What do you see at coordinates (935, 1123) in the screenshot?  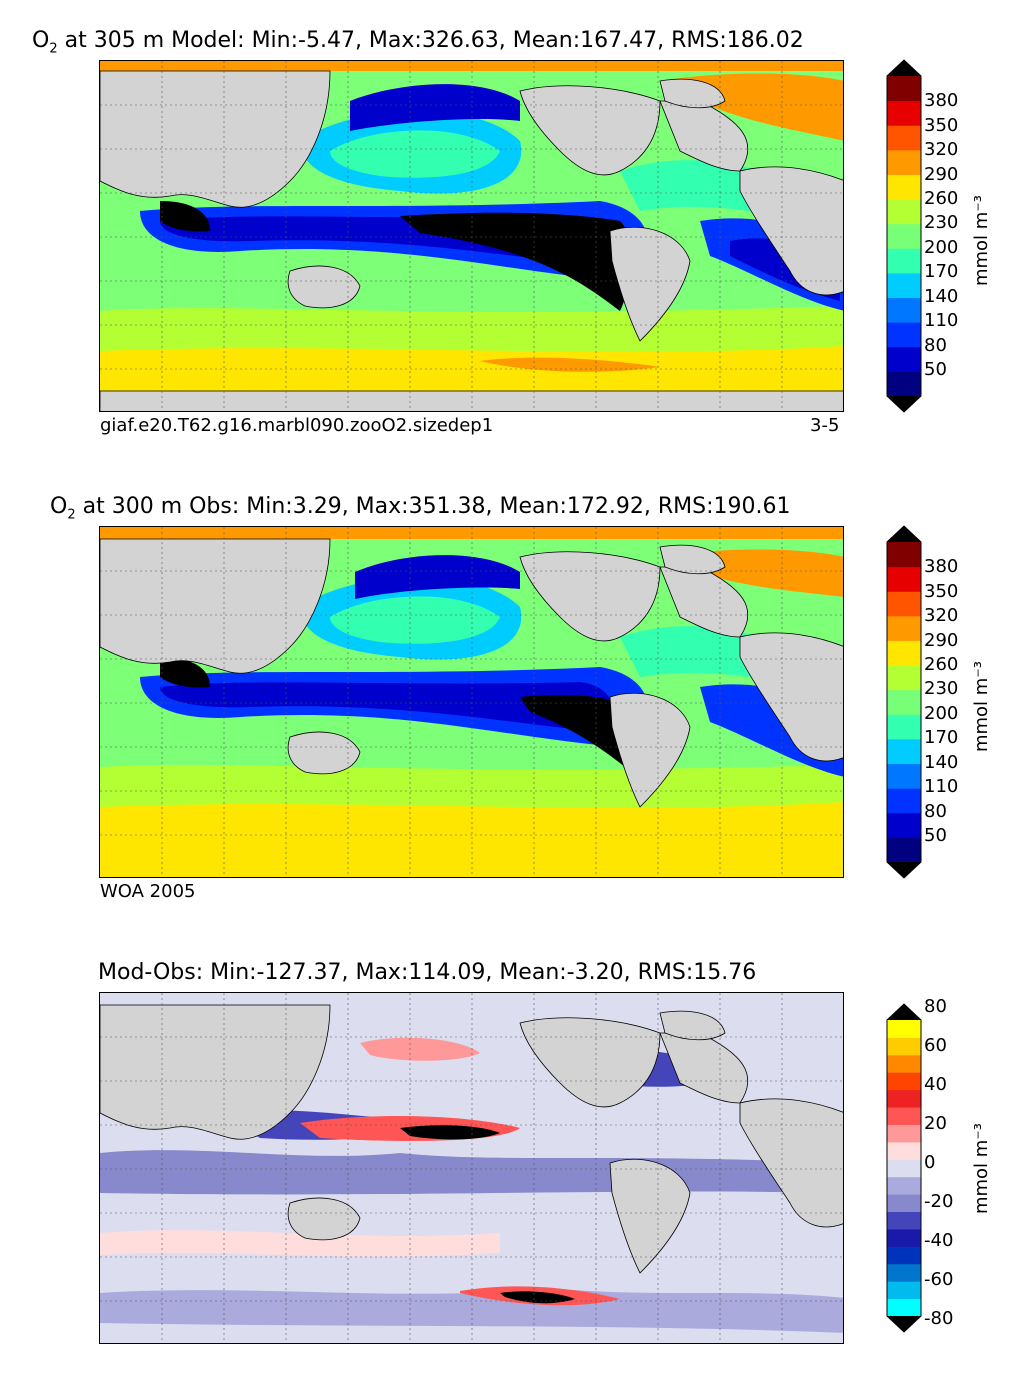 I see `diff-tick: 20` at bounding box center [935, 1123].